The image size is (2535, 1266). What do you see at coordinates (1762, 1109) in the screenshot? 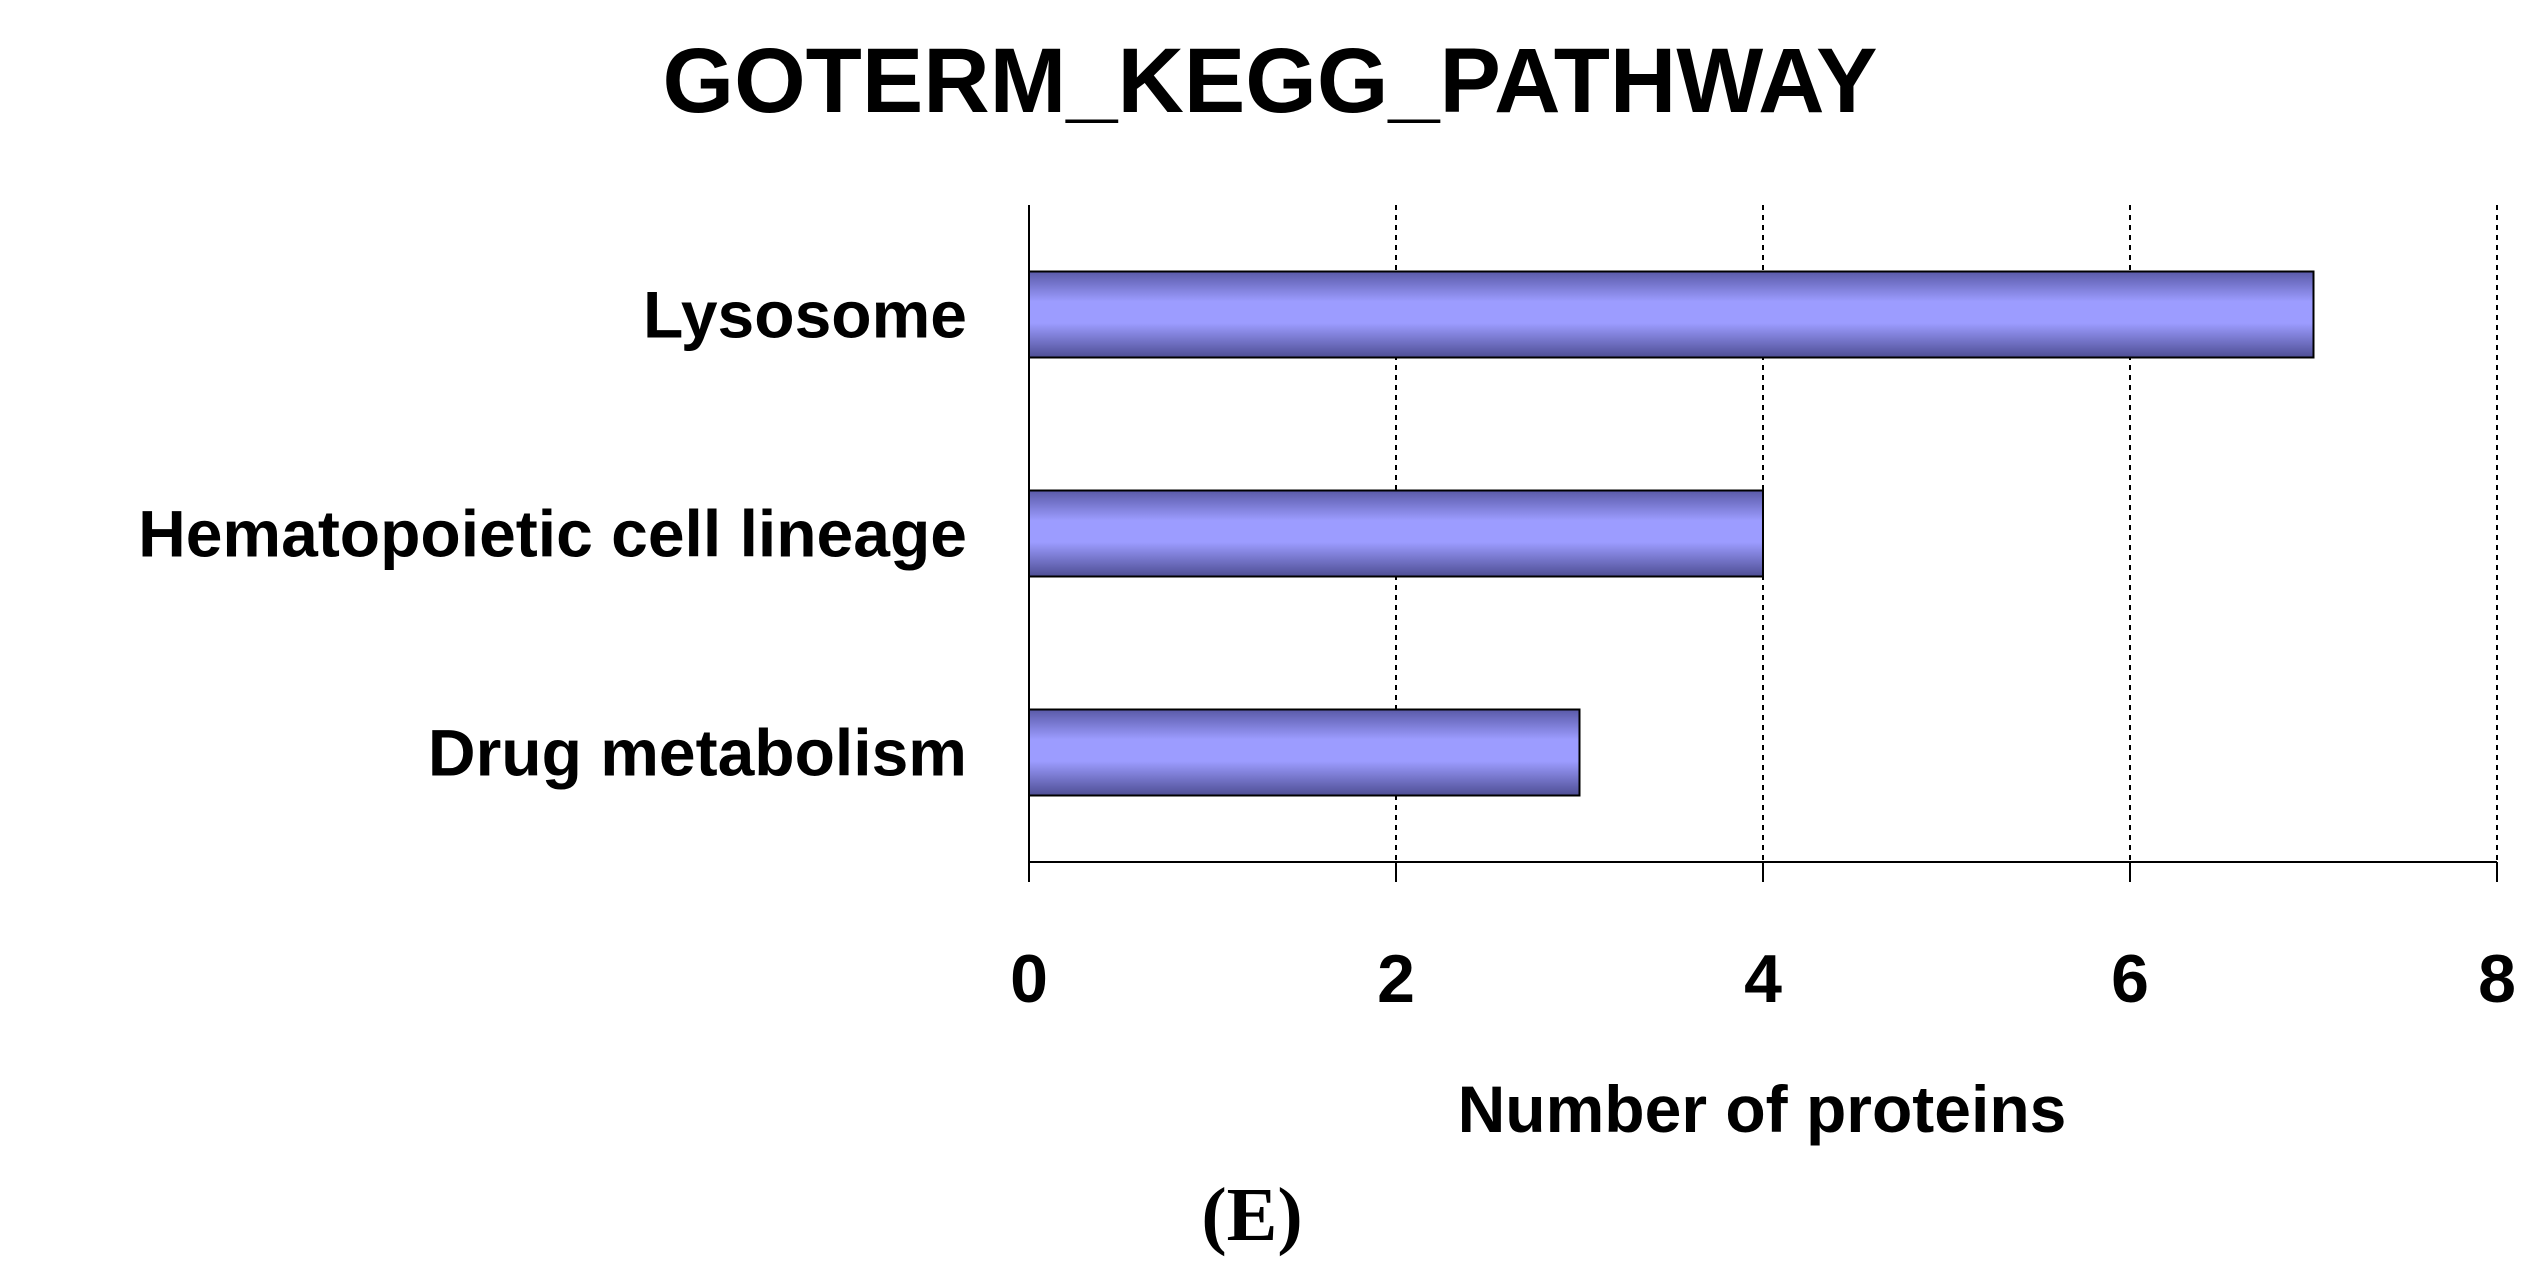
I see `x-axis-label: Number of proteins` at bounding box center [1762, 1109].